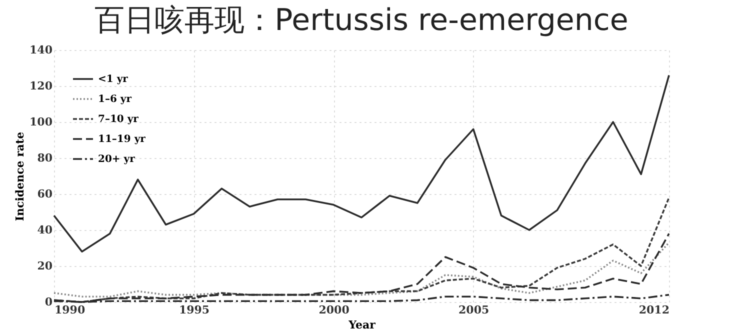 This screenshot has width=730, height=334. Describe the element at coordinates (45, 194) in the screenshot. I see `y-tick-label: 60` at that location.